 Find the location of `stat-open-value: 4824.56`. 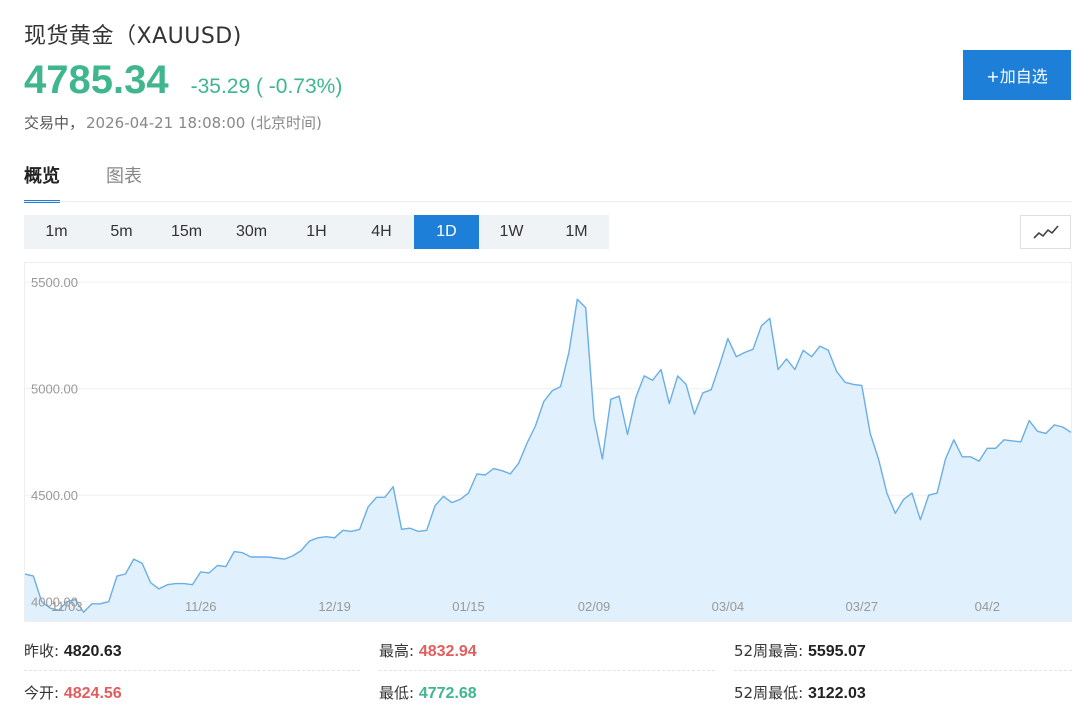

stat-open-value: 4824.56 is located at coordinates (92, 693).